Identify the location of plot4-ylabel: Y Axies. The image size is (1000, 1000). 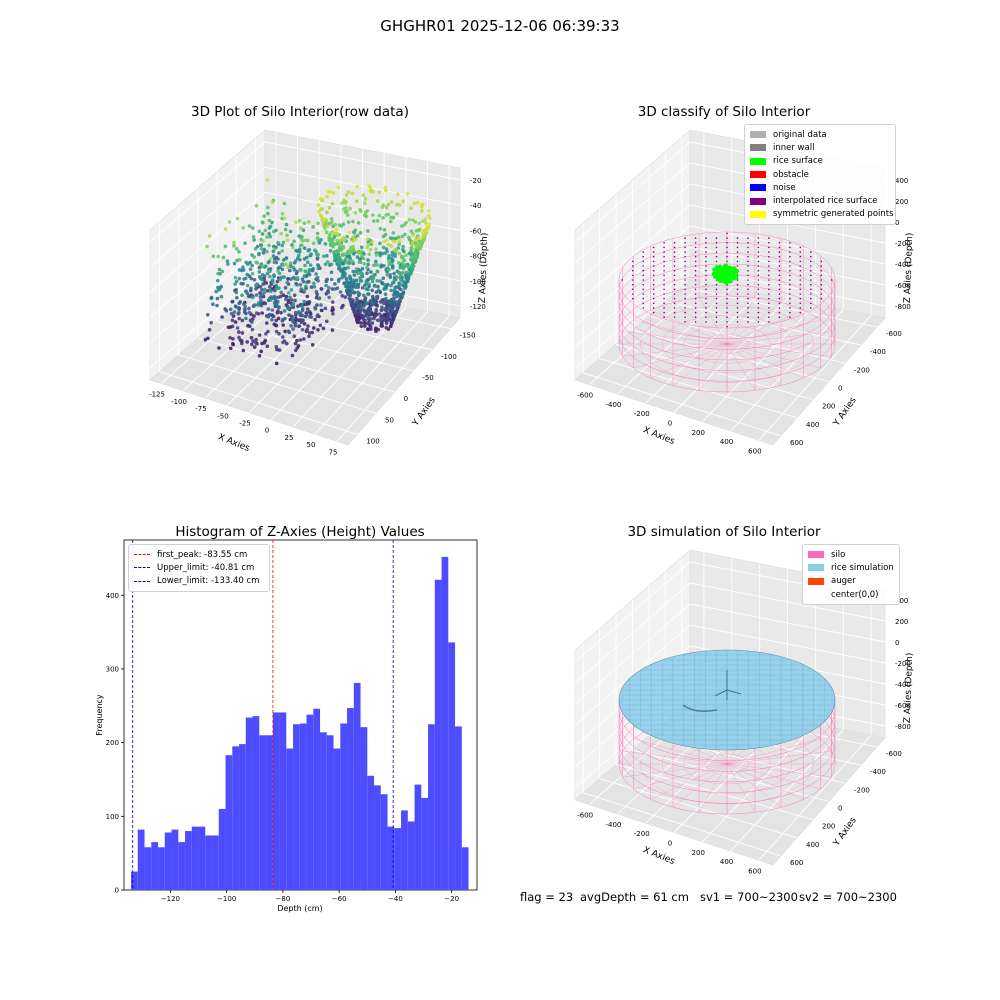
(845, 831).